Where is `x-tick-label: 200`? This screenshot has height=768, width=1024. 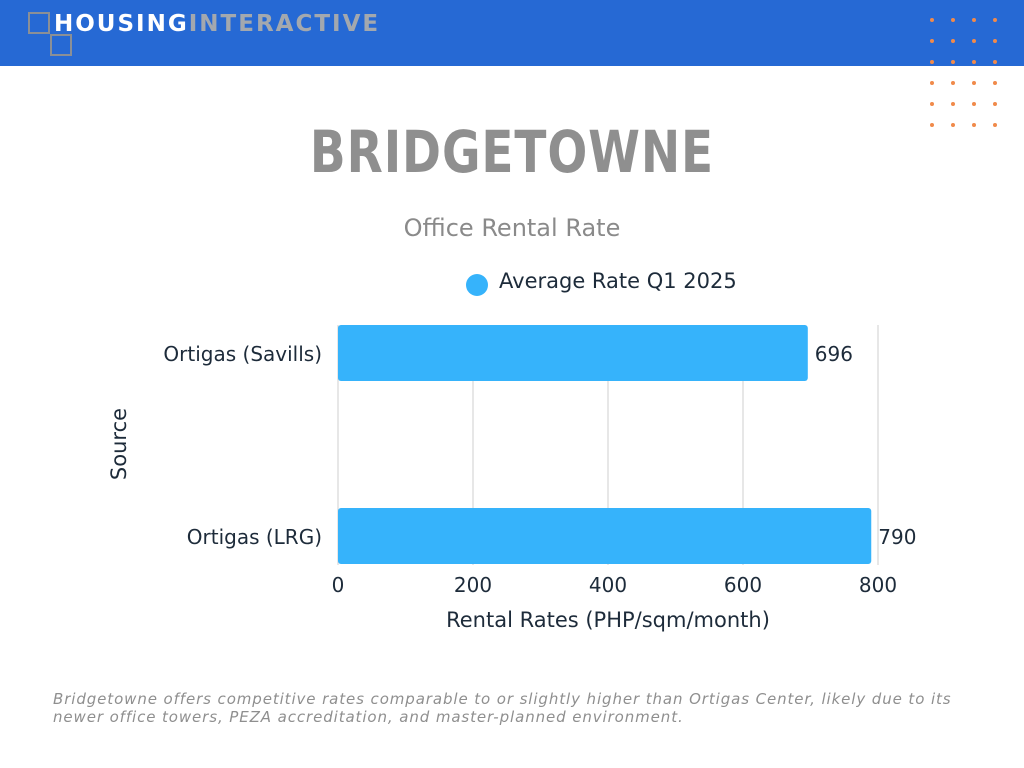 x-tick-label: 200 is located at coordinates (473, 585).